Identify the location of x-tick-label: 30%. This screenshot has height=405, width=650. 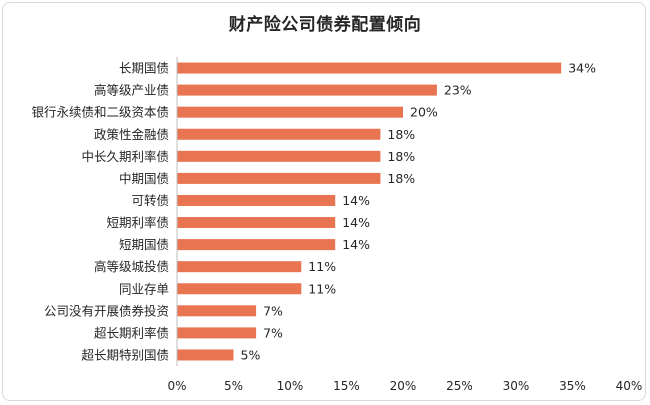
(516, 386).